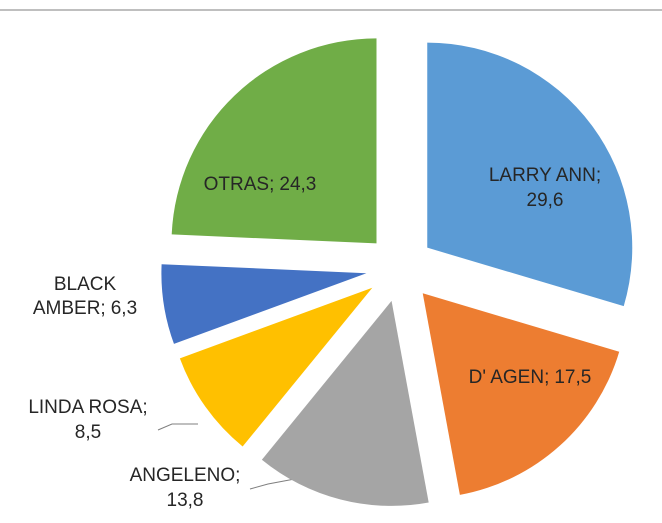 The width and height of the screenshot is (662, 523). What do you see at coordinates (545, 175) in the screenshot?
I see `category-label: LARRY ANN;` at bounding box center [545, 175].